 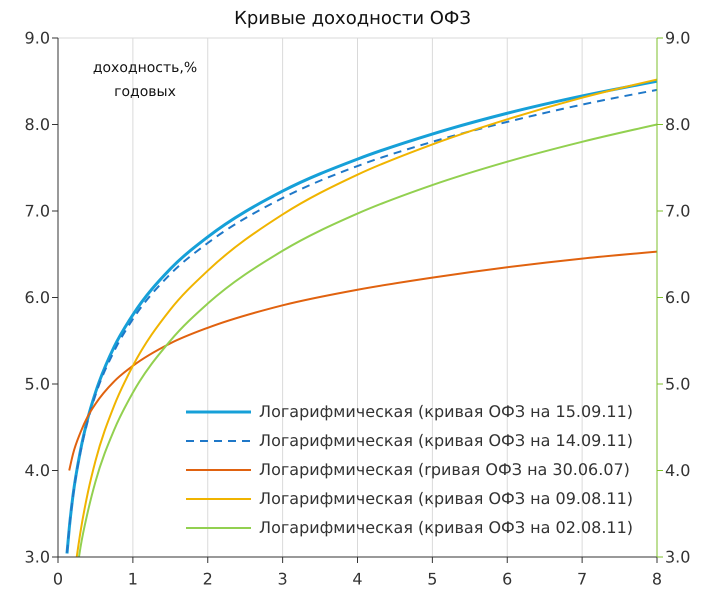 What do you see at coordinates (446, 527) in the screenshot?
I see `legend-label: Логарифмическая (кривая ОФЗ на 02.08.11)` at bounding box center [446, 527].